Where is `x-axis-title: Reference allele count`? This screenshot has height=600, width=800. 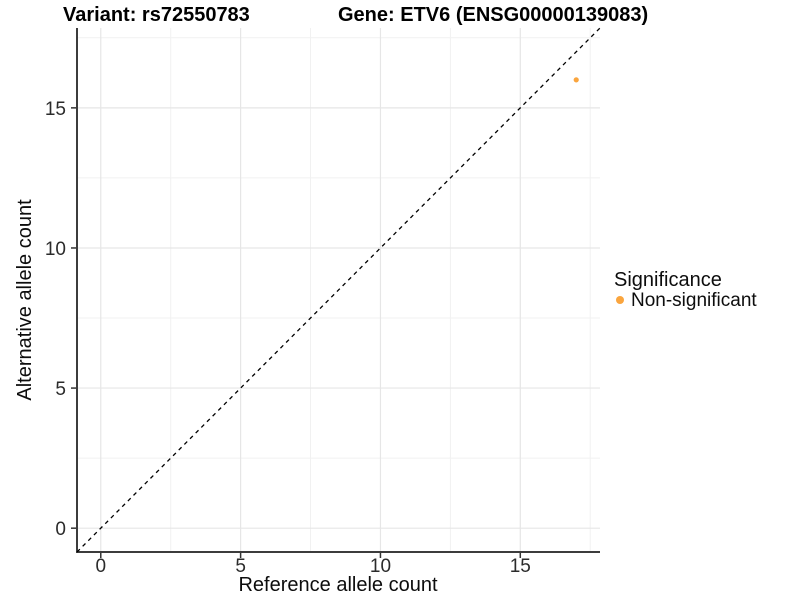
x-axis-title: Reference allele count is located at coordinates (337, 585).